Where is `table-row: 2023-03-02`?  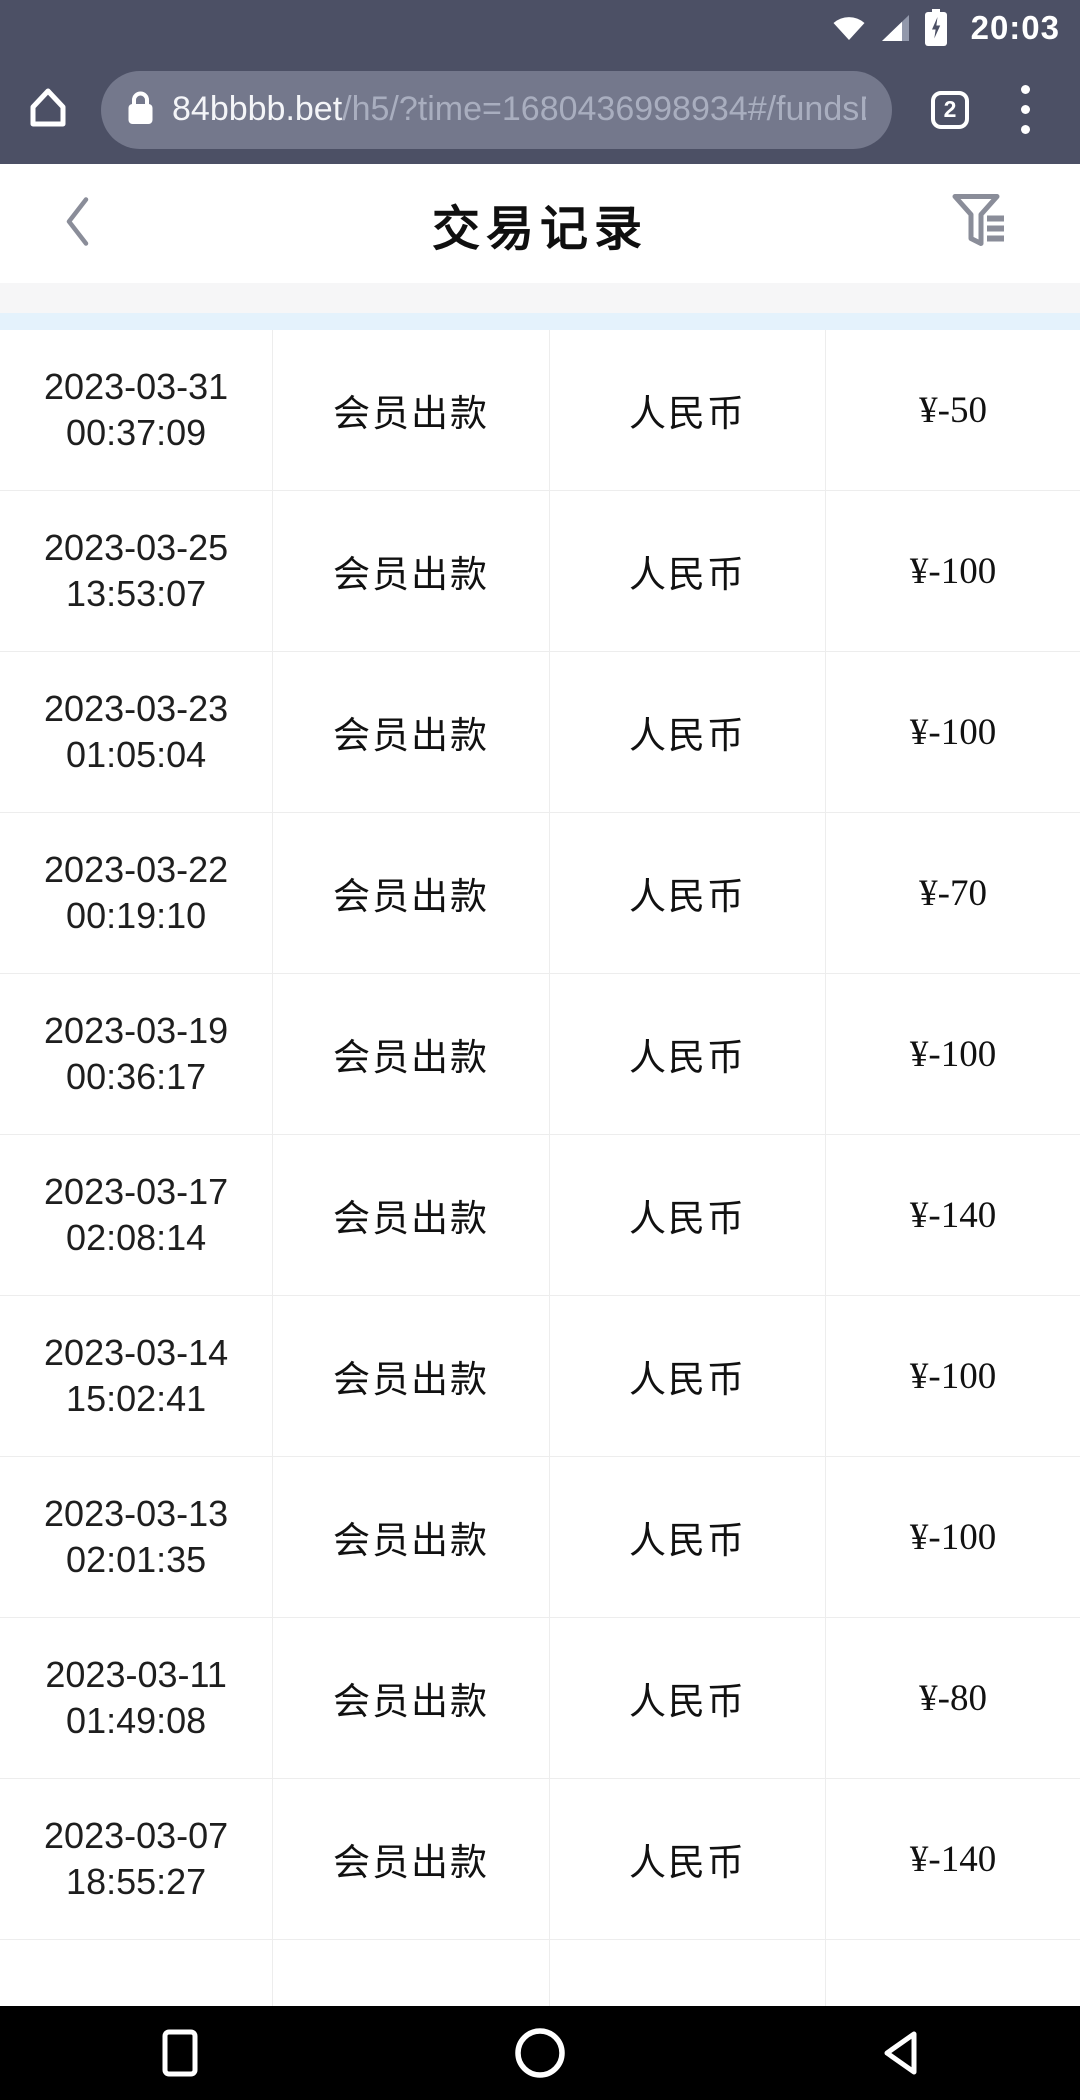 table-row: 2023-03-02 is located at coordinates (540, 1973).